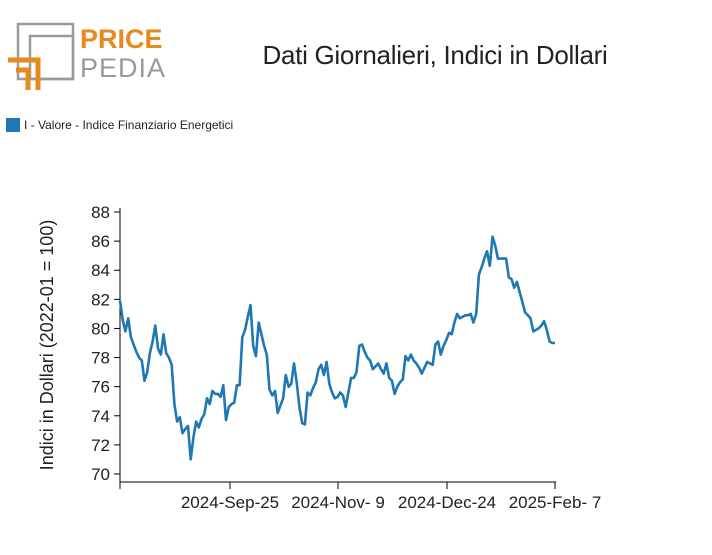  I want to click on y-tick-label: 88, so click(100, 212).